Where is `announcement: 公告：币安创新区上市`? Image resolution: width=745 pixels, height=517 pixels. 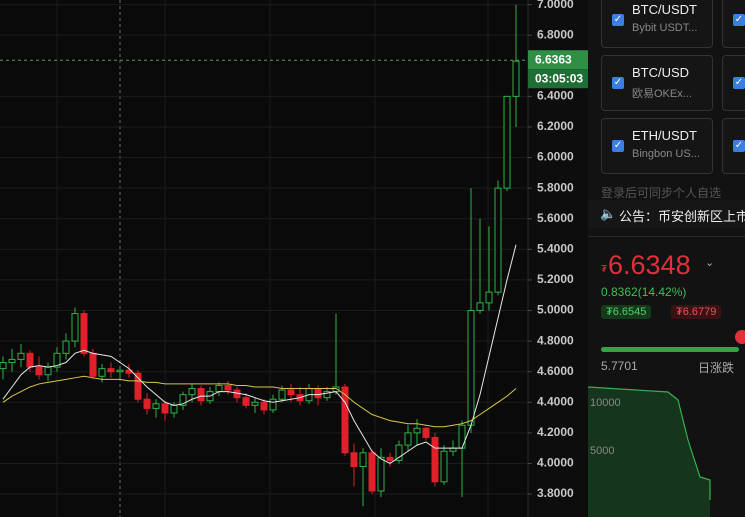 announcement: 公告：币安创新区上市 is located at coordinates (682, 216).